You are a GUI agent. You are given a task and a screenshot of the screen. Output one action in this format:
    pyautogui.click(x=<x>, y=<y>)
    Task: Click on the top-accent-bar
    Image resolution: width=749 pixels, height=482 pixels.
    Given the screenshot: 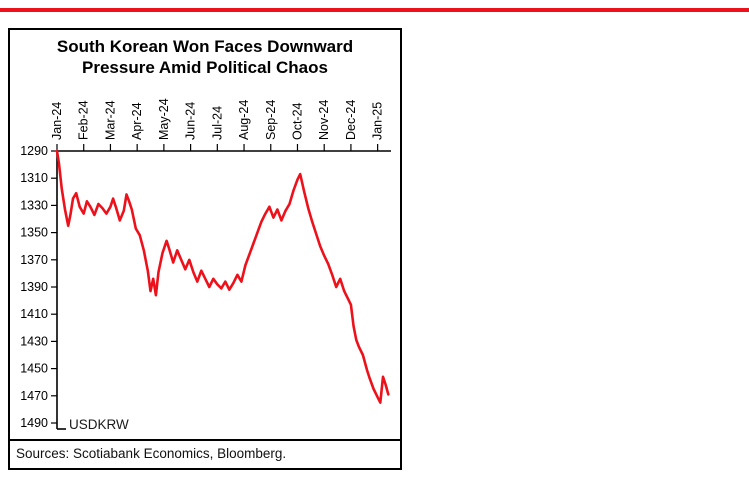 What is the action you would take?
    pyautogui.click(x=374, y=10)
    